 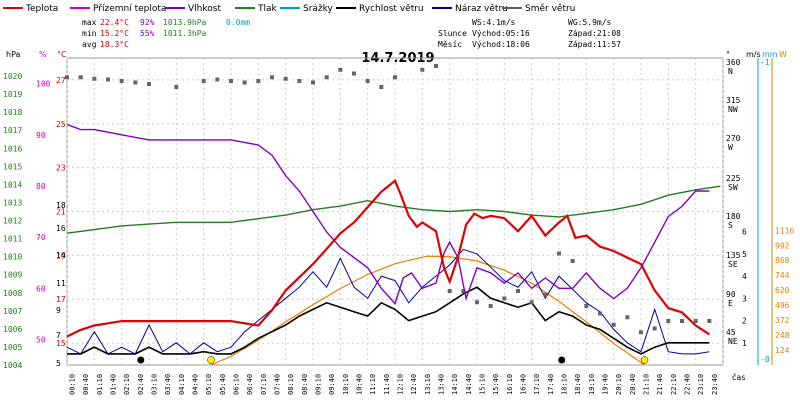 What do you see at coordinates (168, 384) in the screenshot?
I see `time-tick-label: 03:40` at bounding box center [168, 384].